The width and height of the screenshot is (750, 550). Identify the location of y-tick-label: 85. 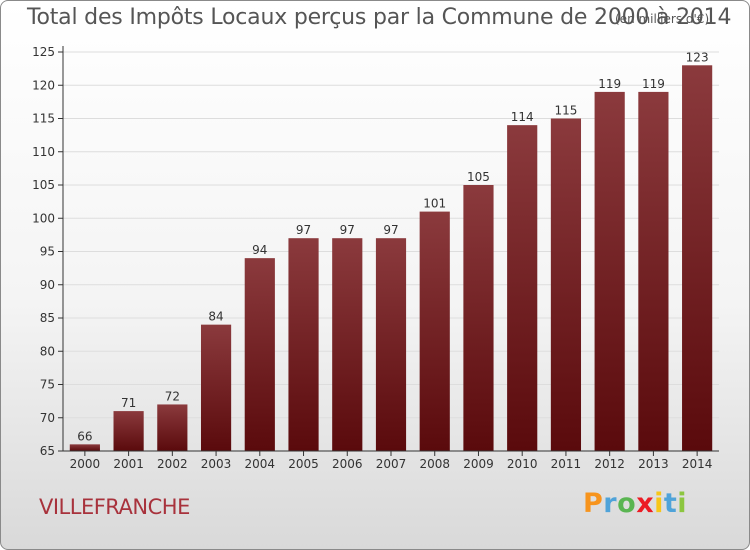
(47, 318).